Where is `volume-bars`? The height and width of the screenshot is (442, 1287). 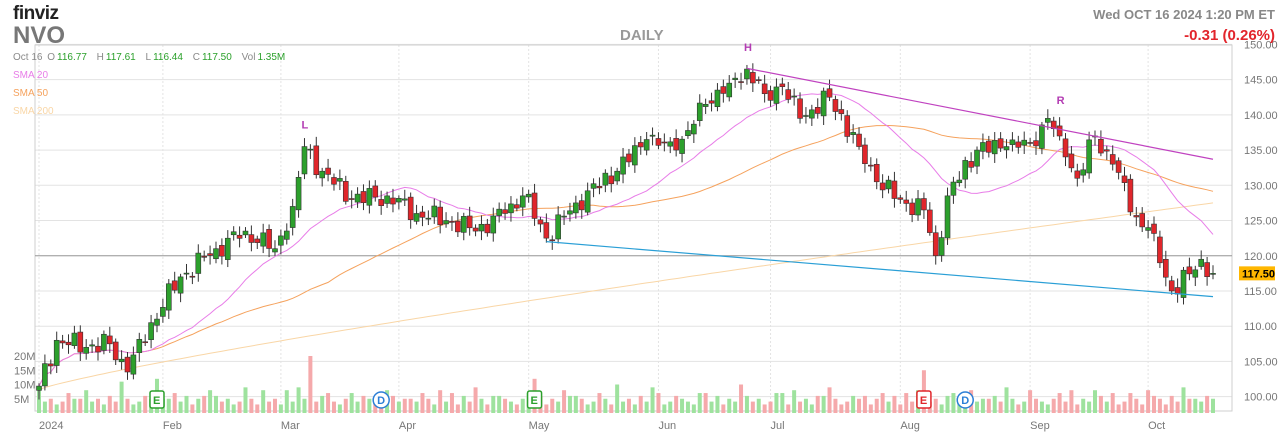 volume-bars is located at coordinates (626, 384).